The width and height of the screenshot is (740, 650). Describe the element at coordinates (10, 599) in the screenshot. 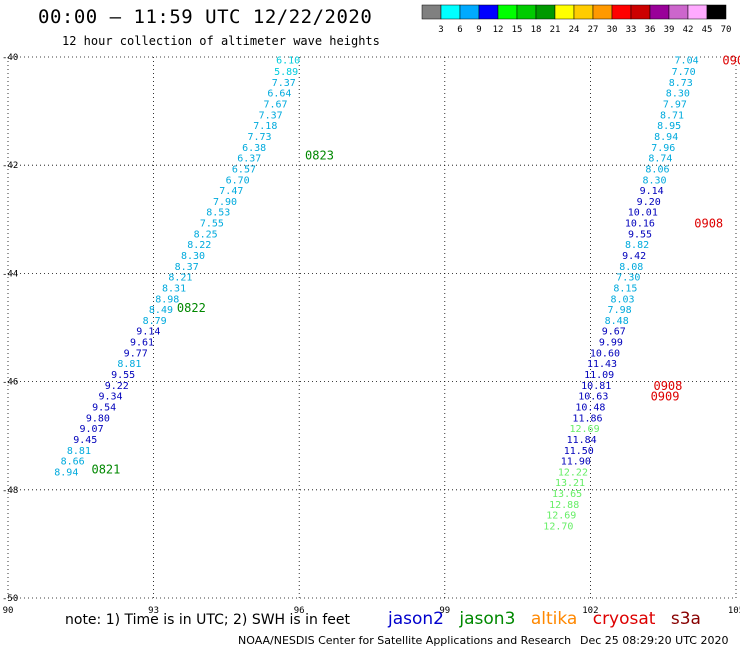

I see `y-tick-label: -50` at that location.